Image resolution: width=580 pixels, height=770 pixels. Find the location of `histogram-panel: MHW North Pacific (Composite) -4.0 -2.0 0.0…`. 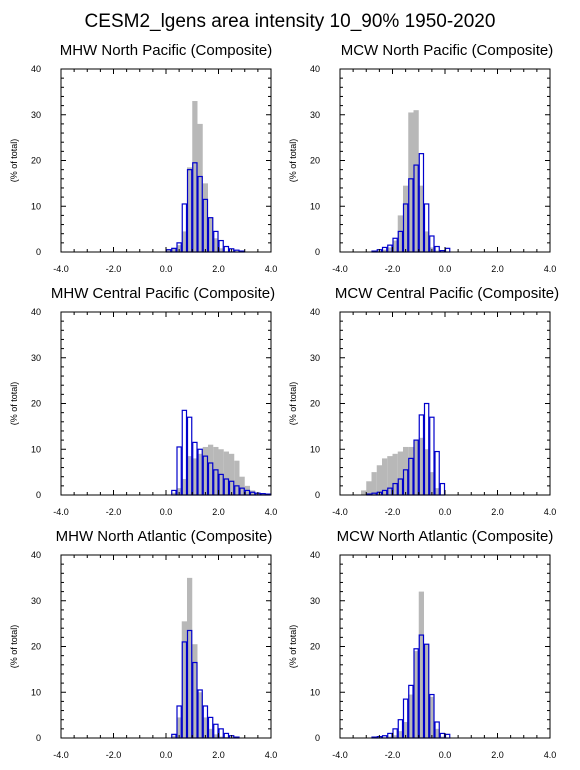

histogram-panel: MHW North Pacific (Composite) -4.0 -2.0 0.0… is located at coordinates (143, 158).